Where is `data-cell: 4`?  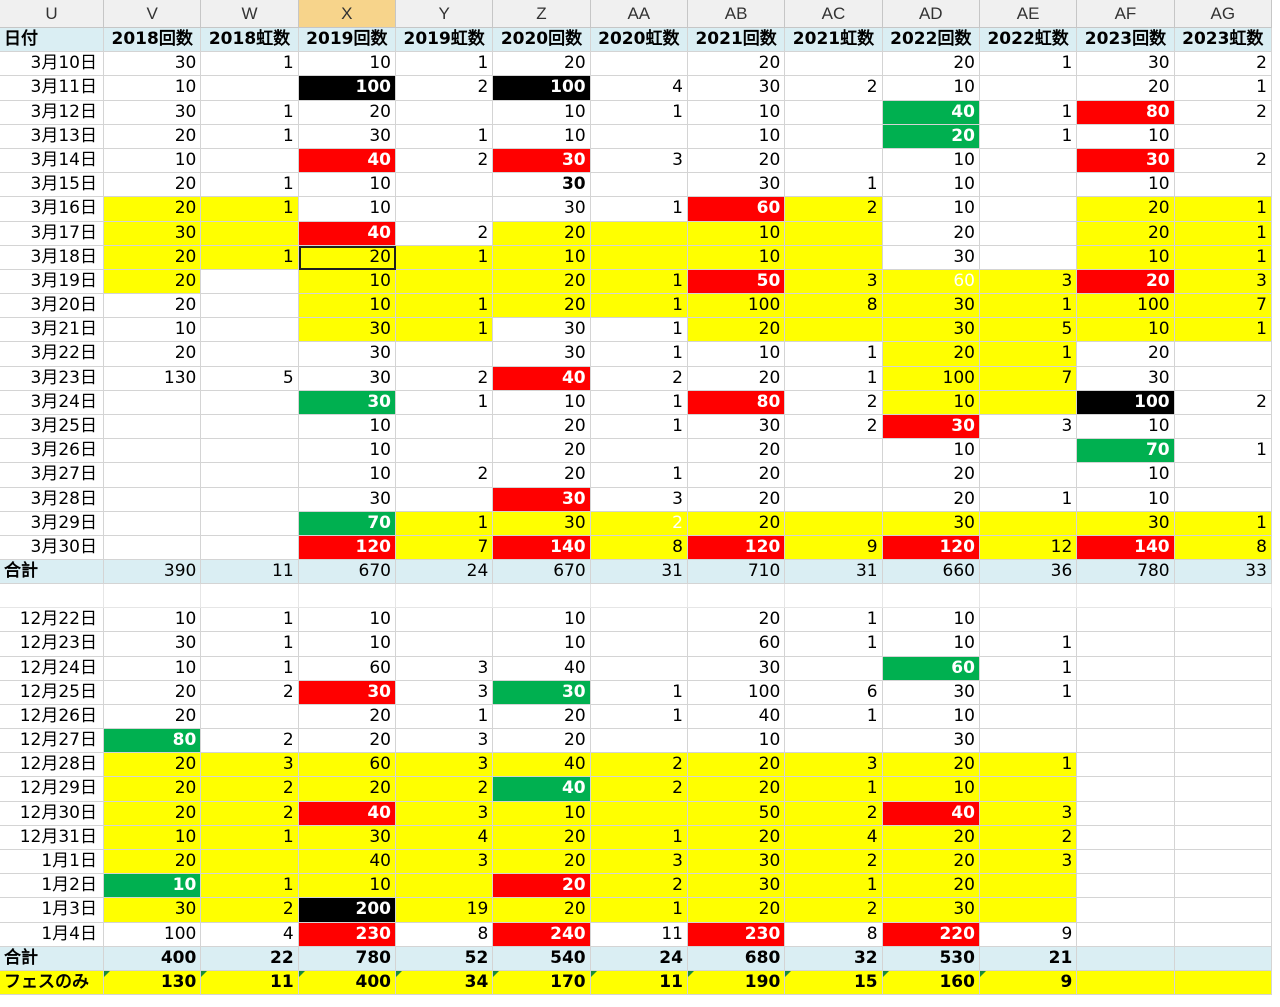 data-cell: 4 is located at coordinates (834, 837).